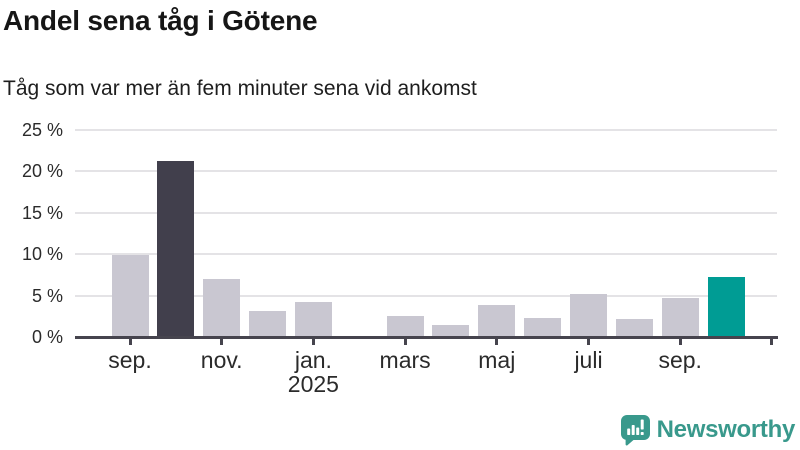  I want to click on y-tick-label-0: 0 %, so click(47, 337).